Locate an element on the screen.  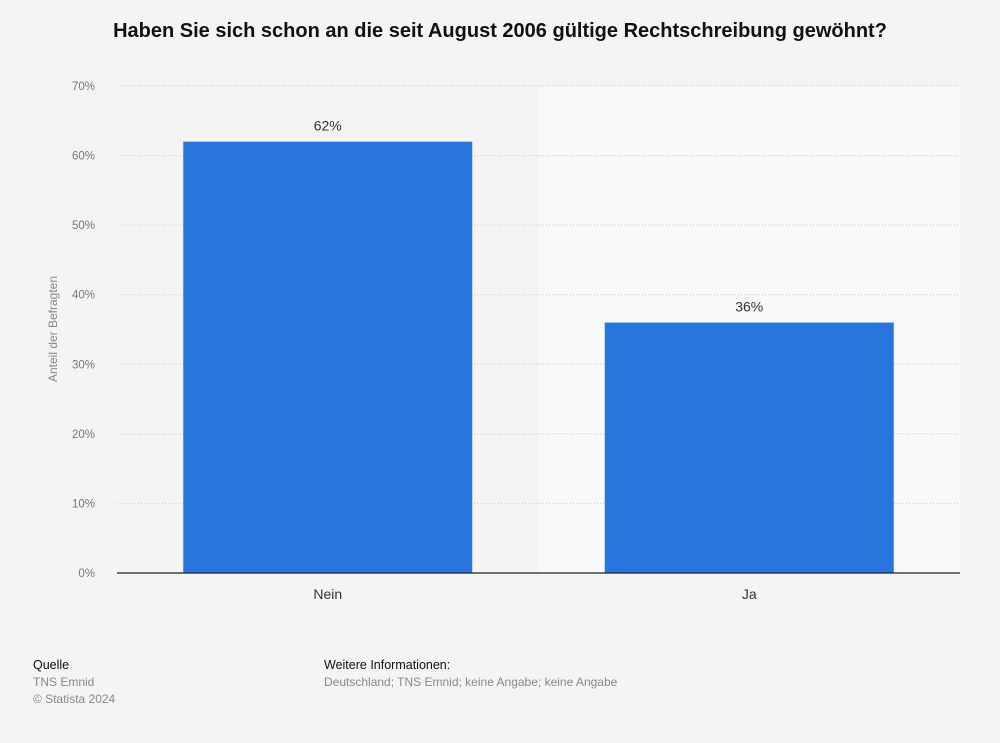
y-tick-label: 30% is located at coordinates (83, 365).